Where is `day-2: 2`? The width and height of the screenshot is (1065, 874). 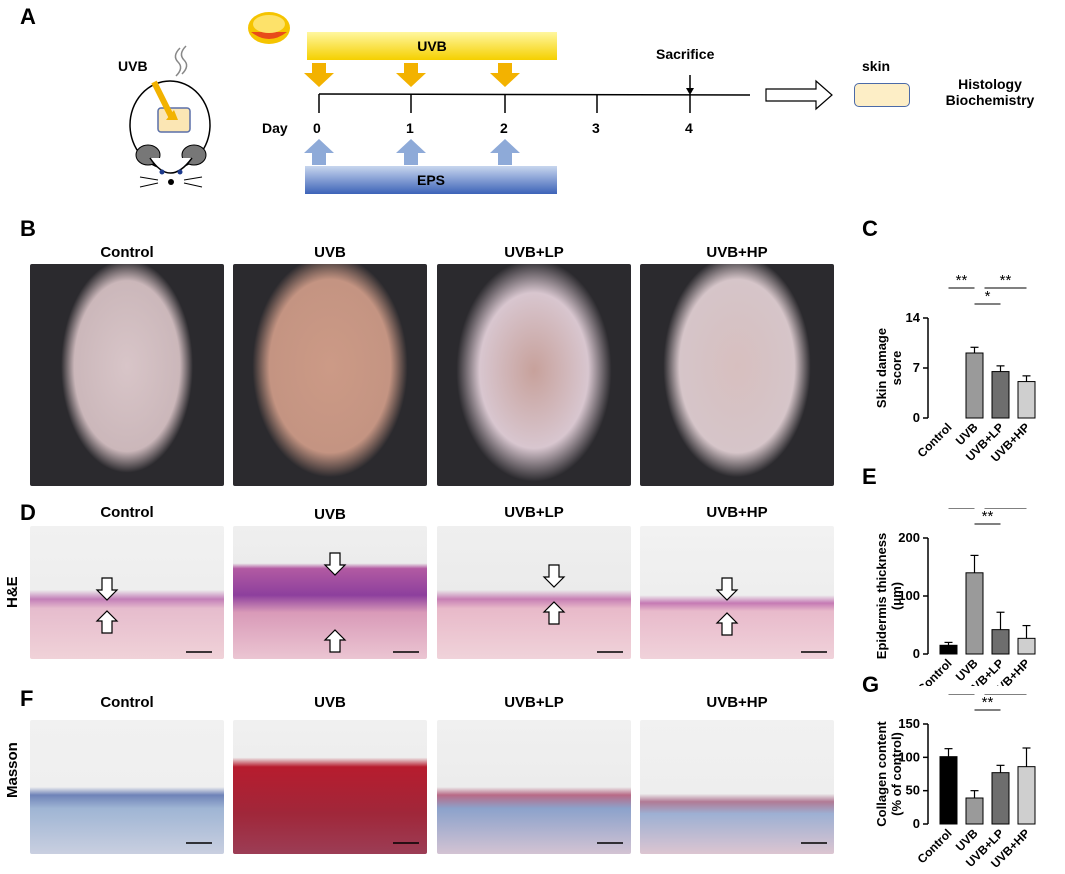 day-2: 2 is located at coordinates (504, 128).